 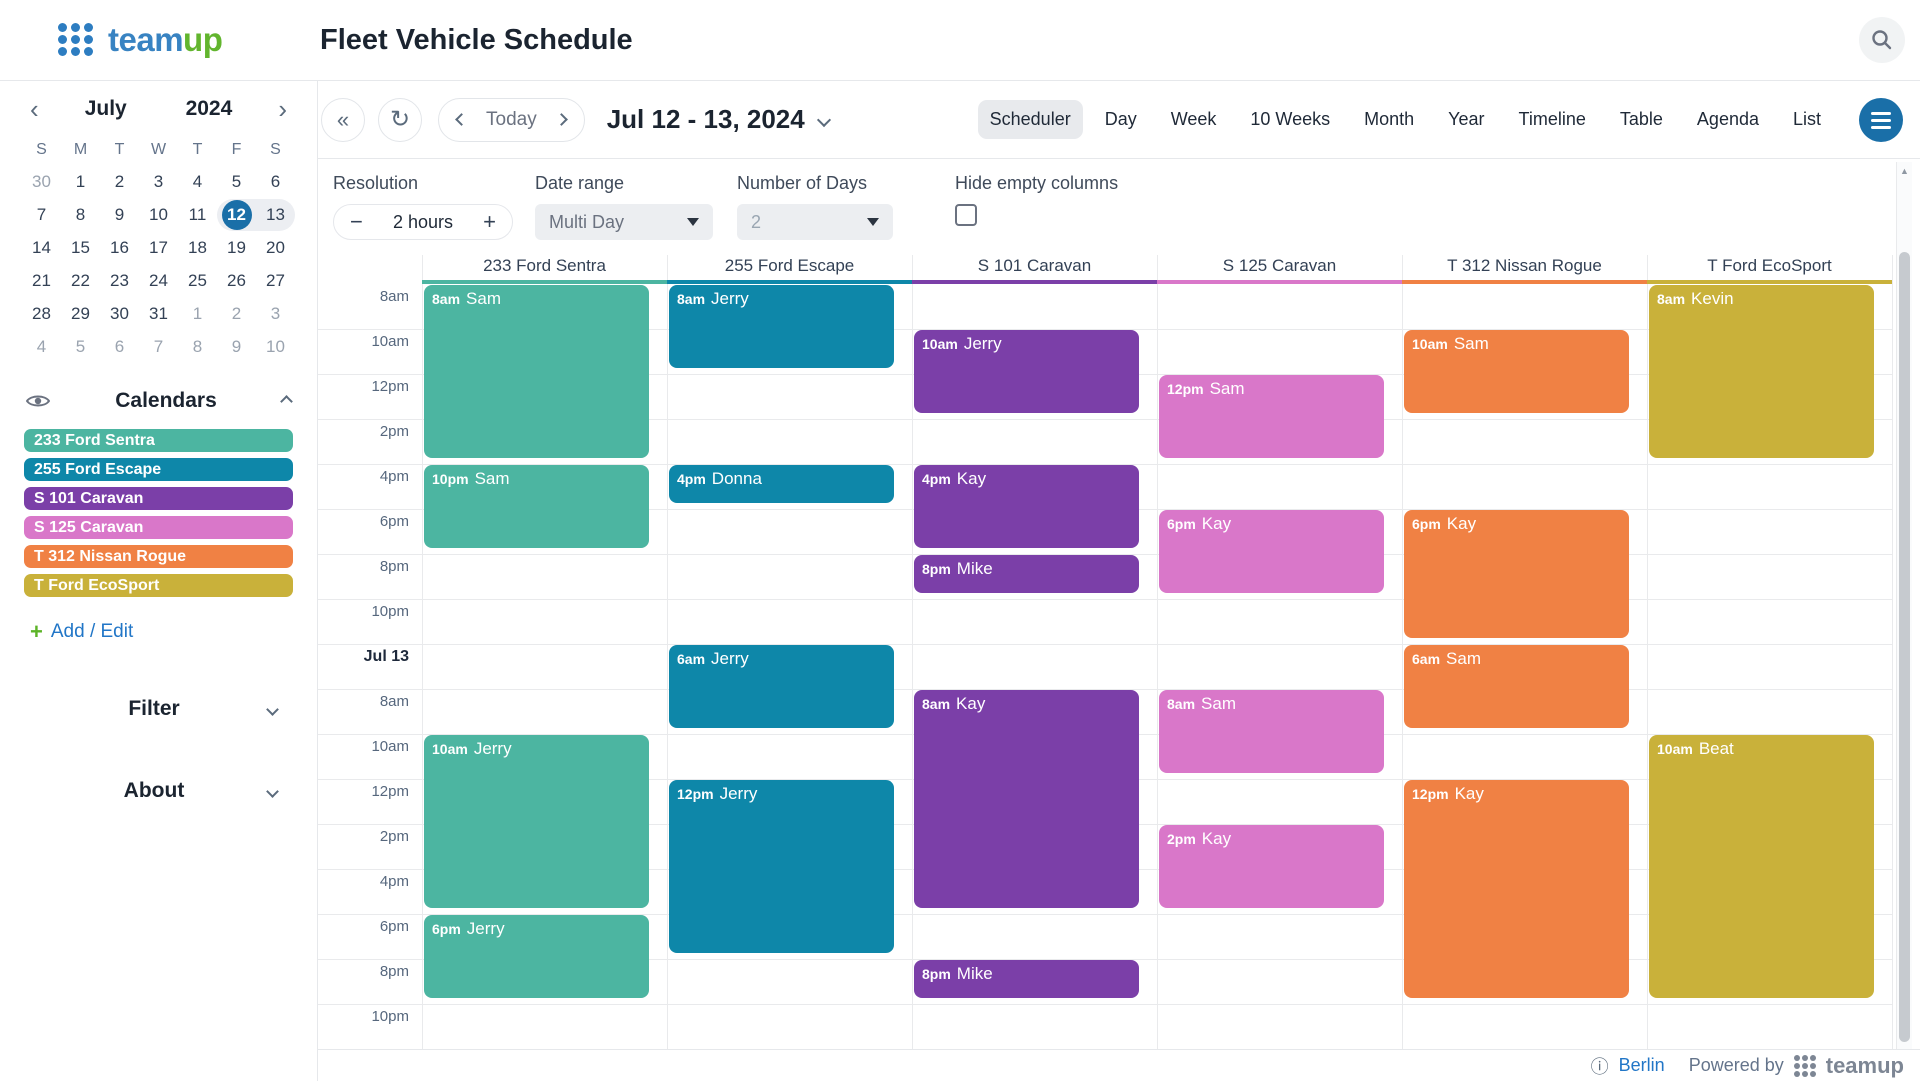 What do you see at coordinates (80, 280) in the screenshot?
I see `minical-day-22: 22` at bounding box center [80, 280].